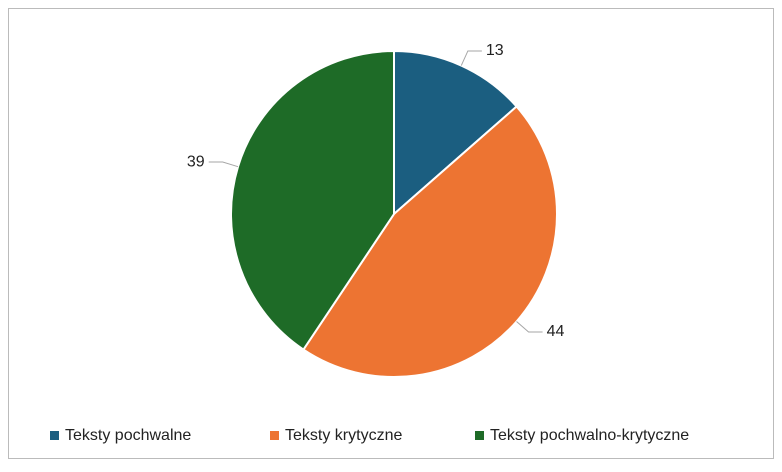  I want to click on data-label: 44, so click(556, 331).